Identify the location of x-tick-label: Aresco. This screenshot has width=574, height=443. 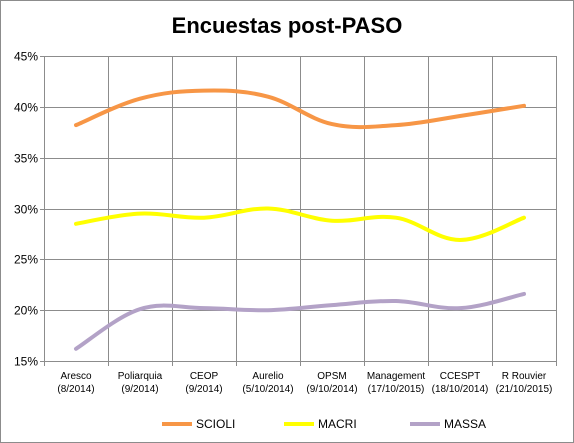
(76, 376).